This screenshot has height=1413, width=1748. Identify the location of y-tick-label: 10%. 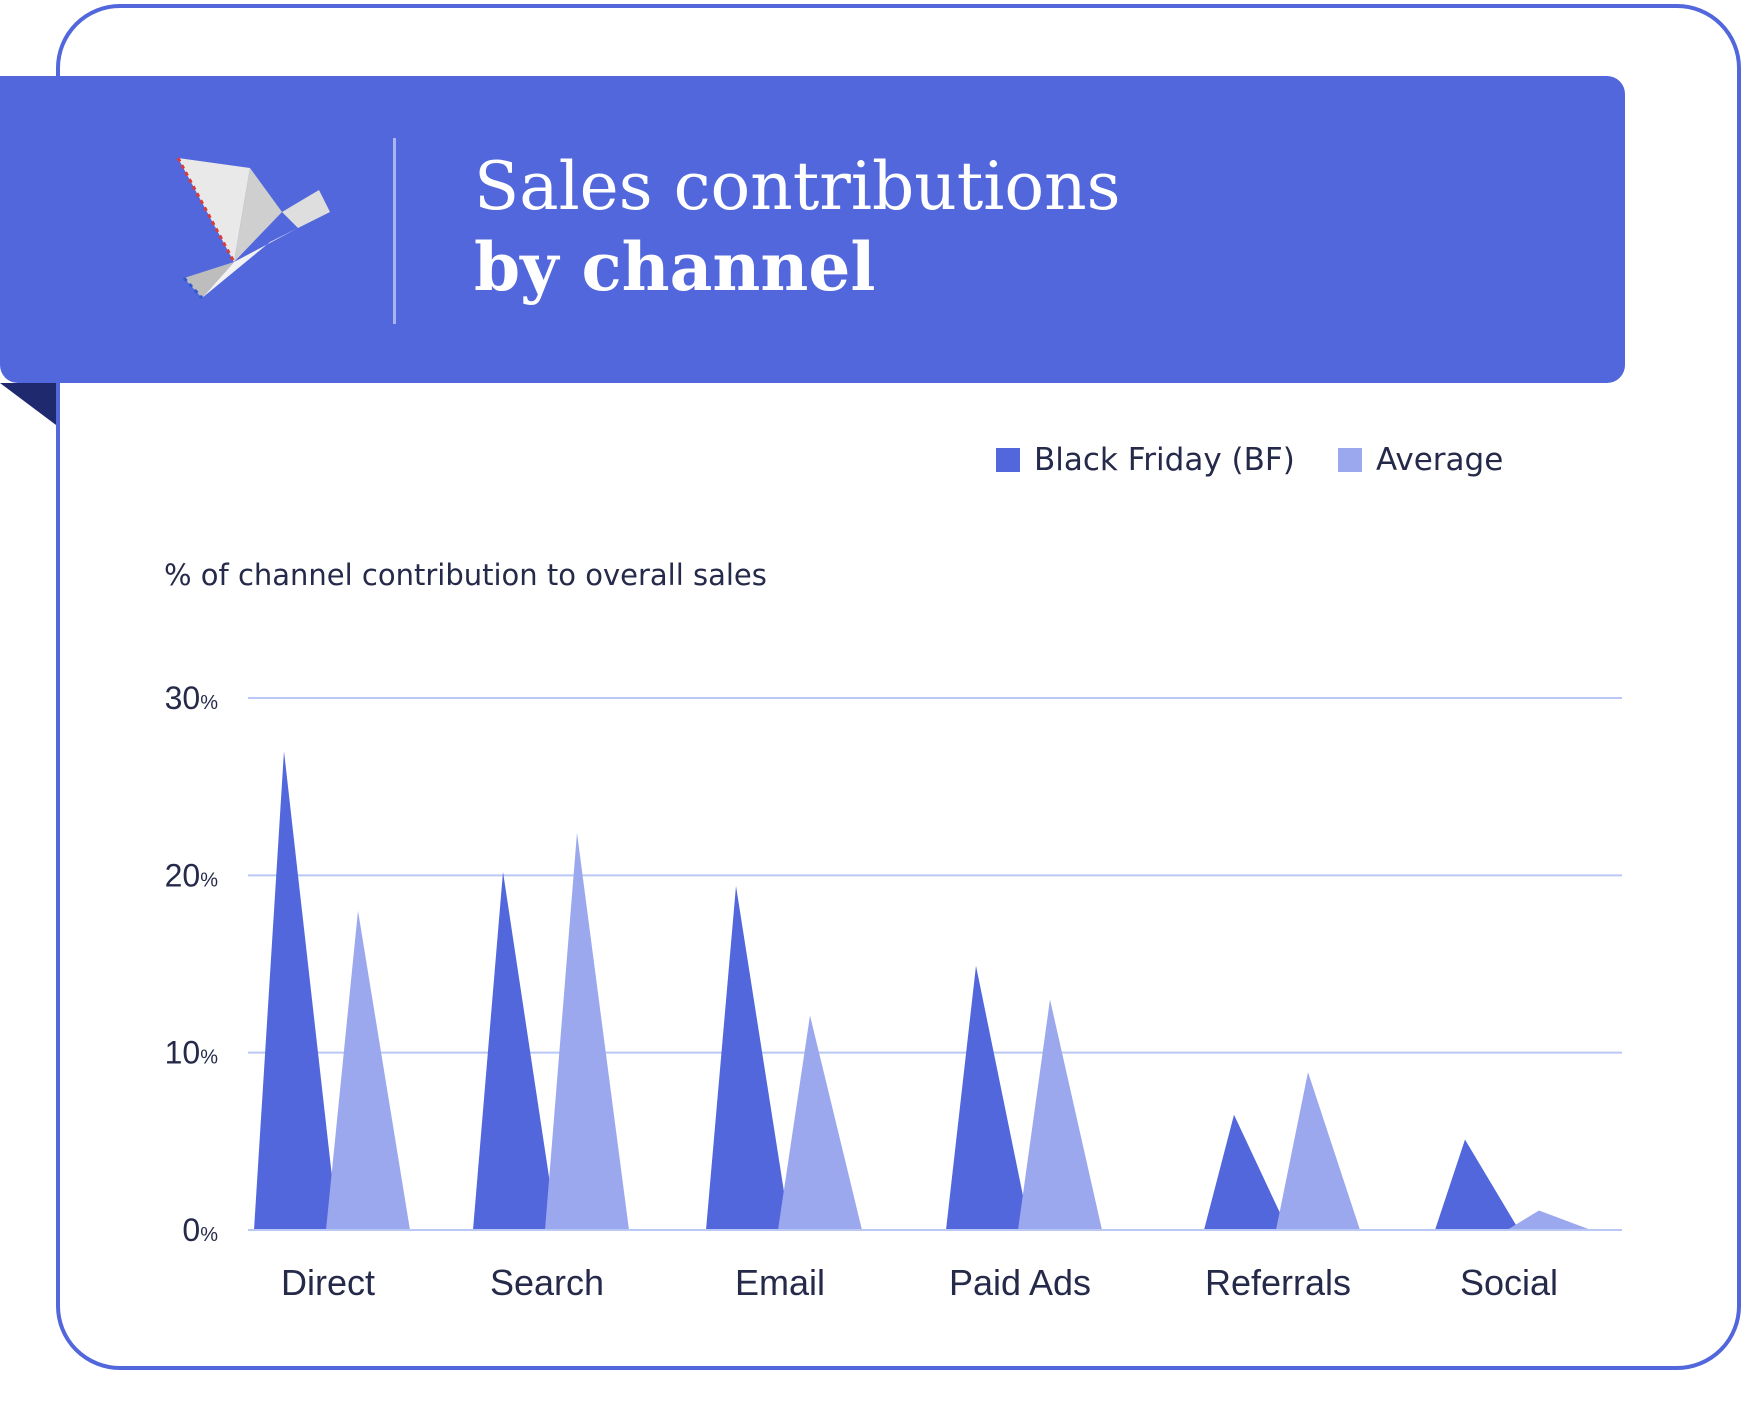
(192, 1053).